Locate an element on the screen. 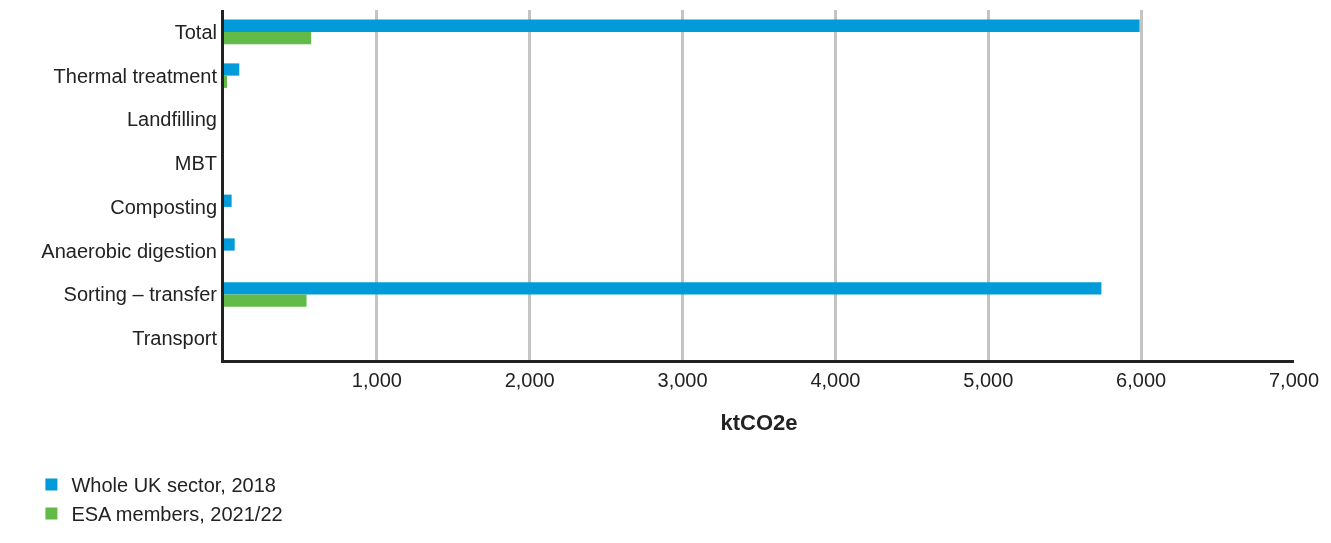  x-tick-label: 3,000 is located at coordinates (682, 380).